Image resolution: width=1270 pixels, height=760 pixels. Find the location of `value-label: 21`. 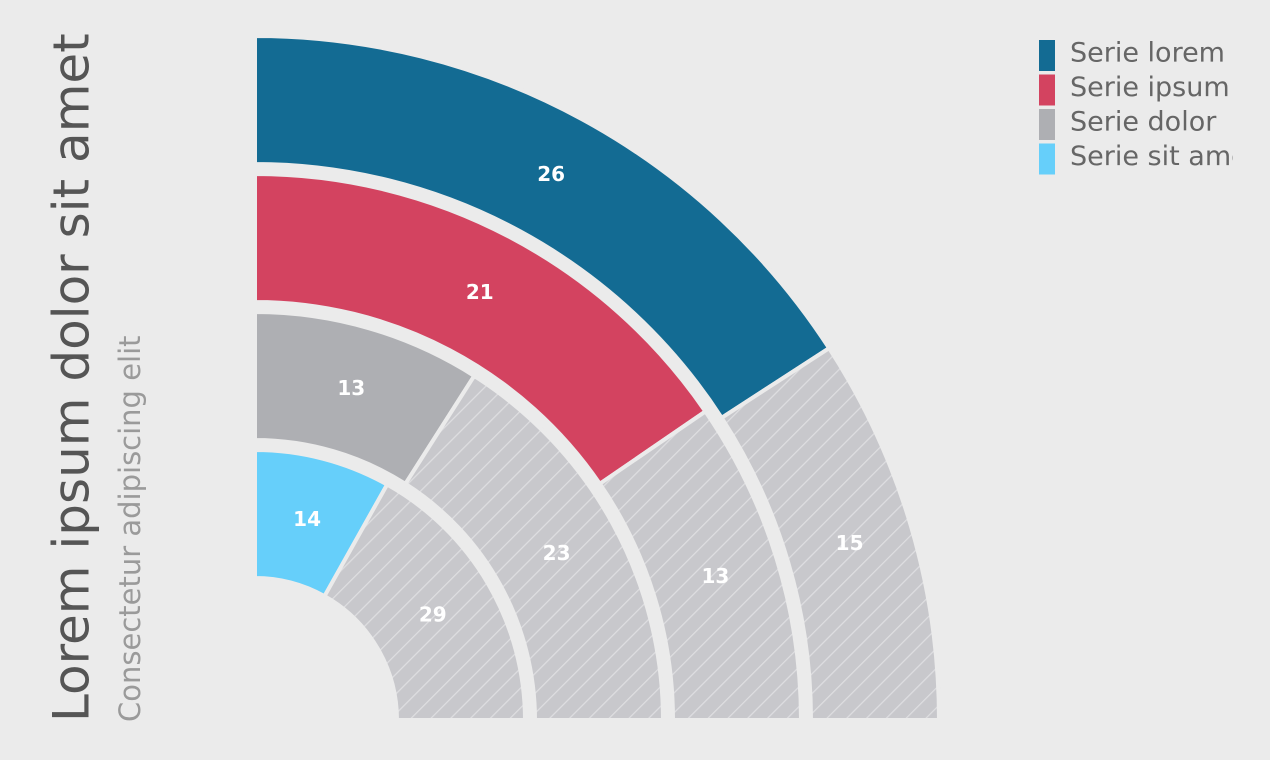

value-label: 21 is located at coordinates (480, 292).